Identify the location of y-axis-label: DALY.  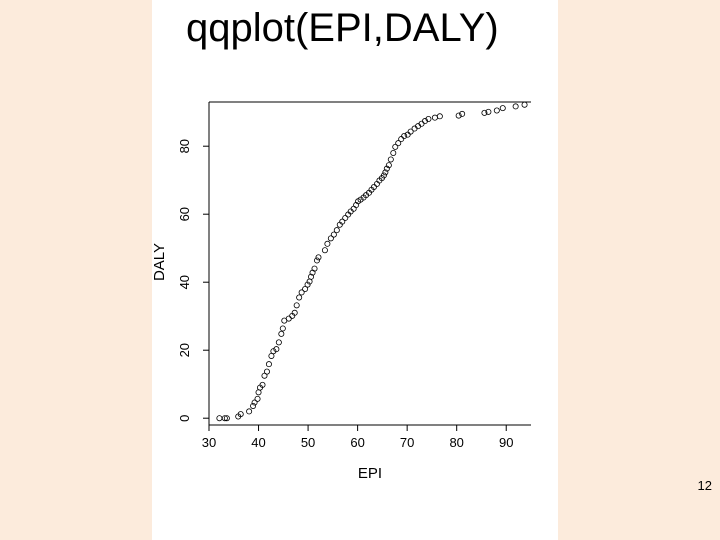
(159, 262).